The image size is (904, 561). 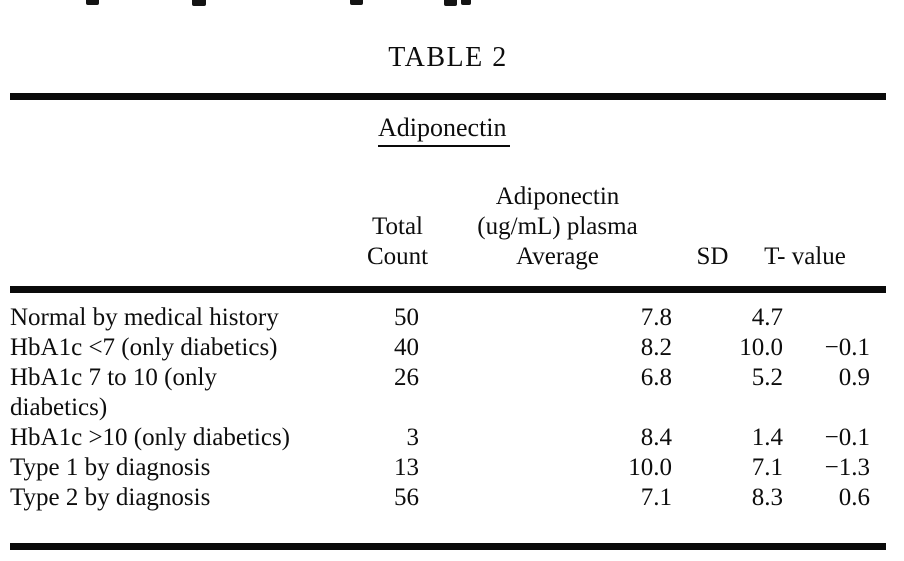 I want to click on cell-sd: 4.7, so click(x=767, y=317).